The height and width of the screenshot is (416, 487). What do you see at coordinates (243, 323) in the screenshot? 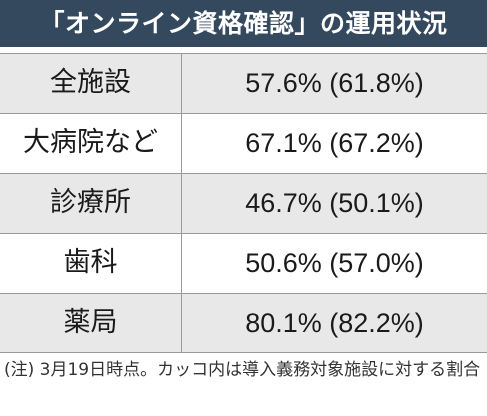
I see `table-row: 薬局 80.1% (82.2%)` at bounding box center [243, 323].